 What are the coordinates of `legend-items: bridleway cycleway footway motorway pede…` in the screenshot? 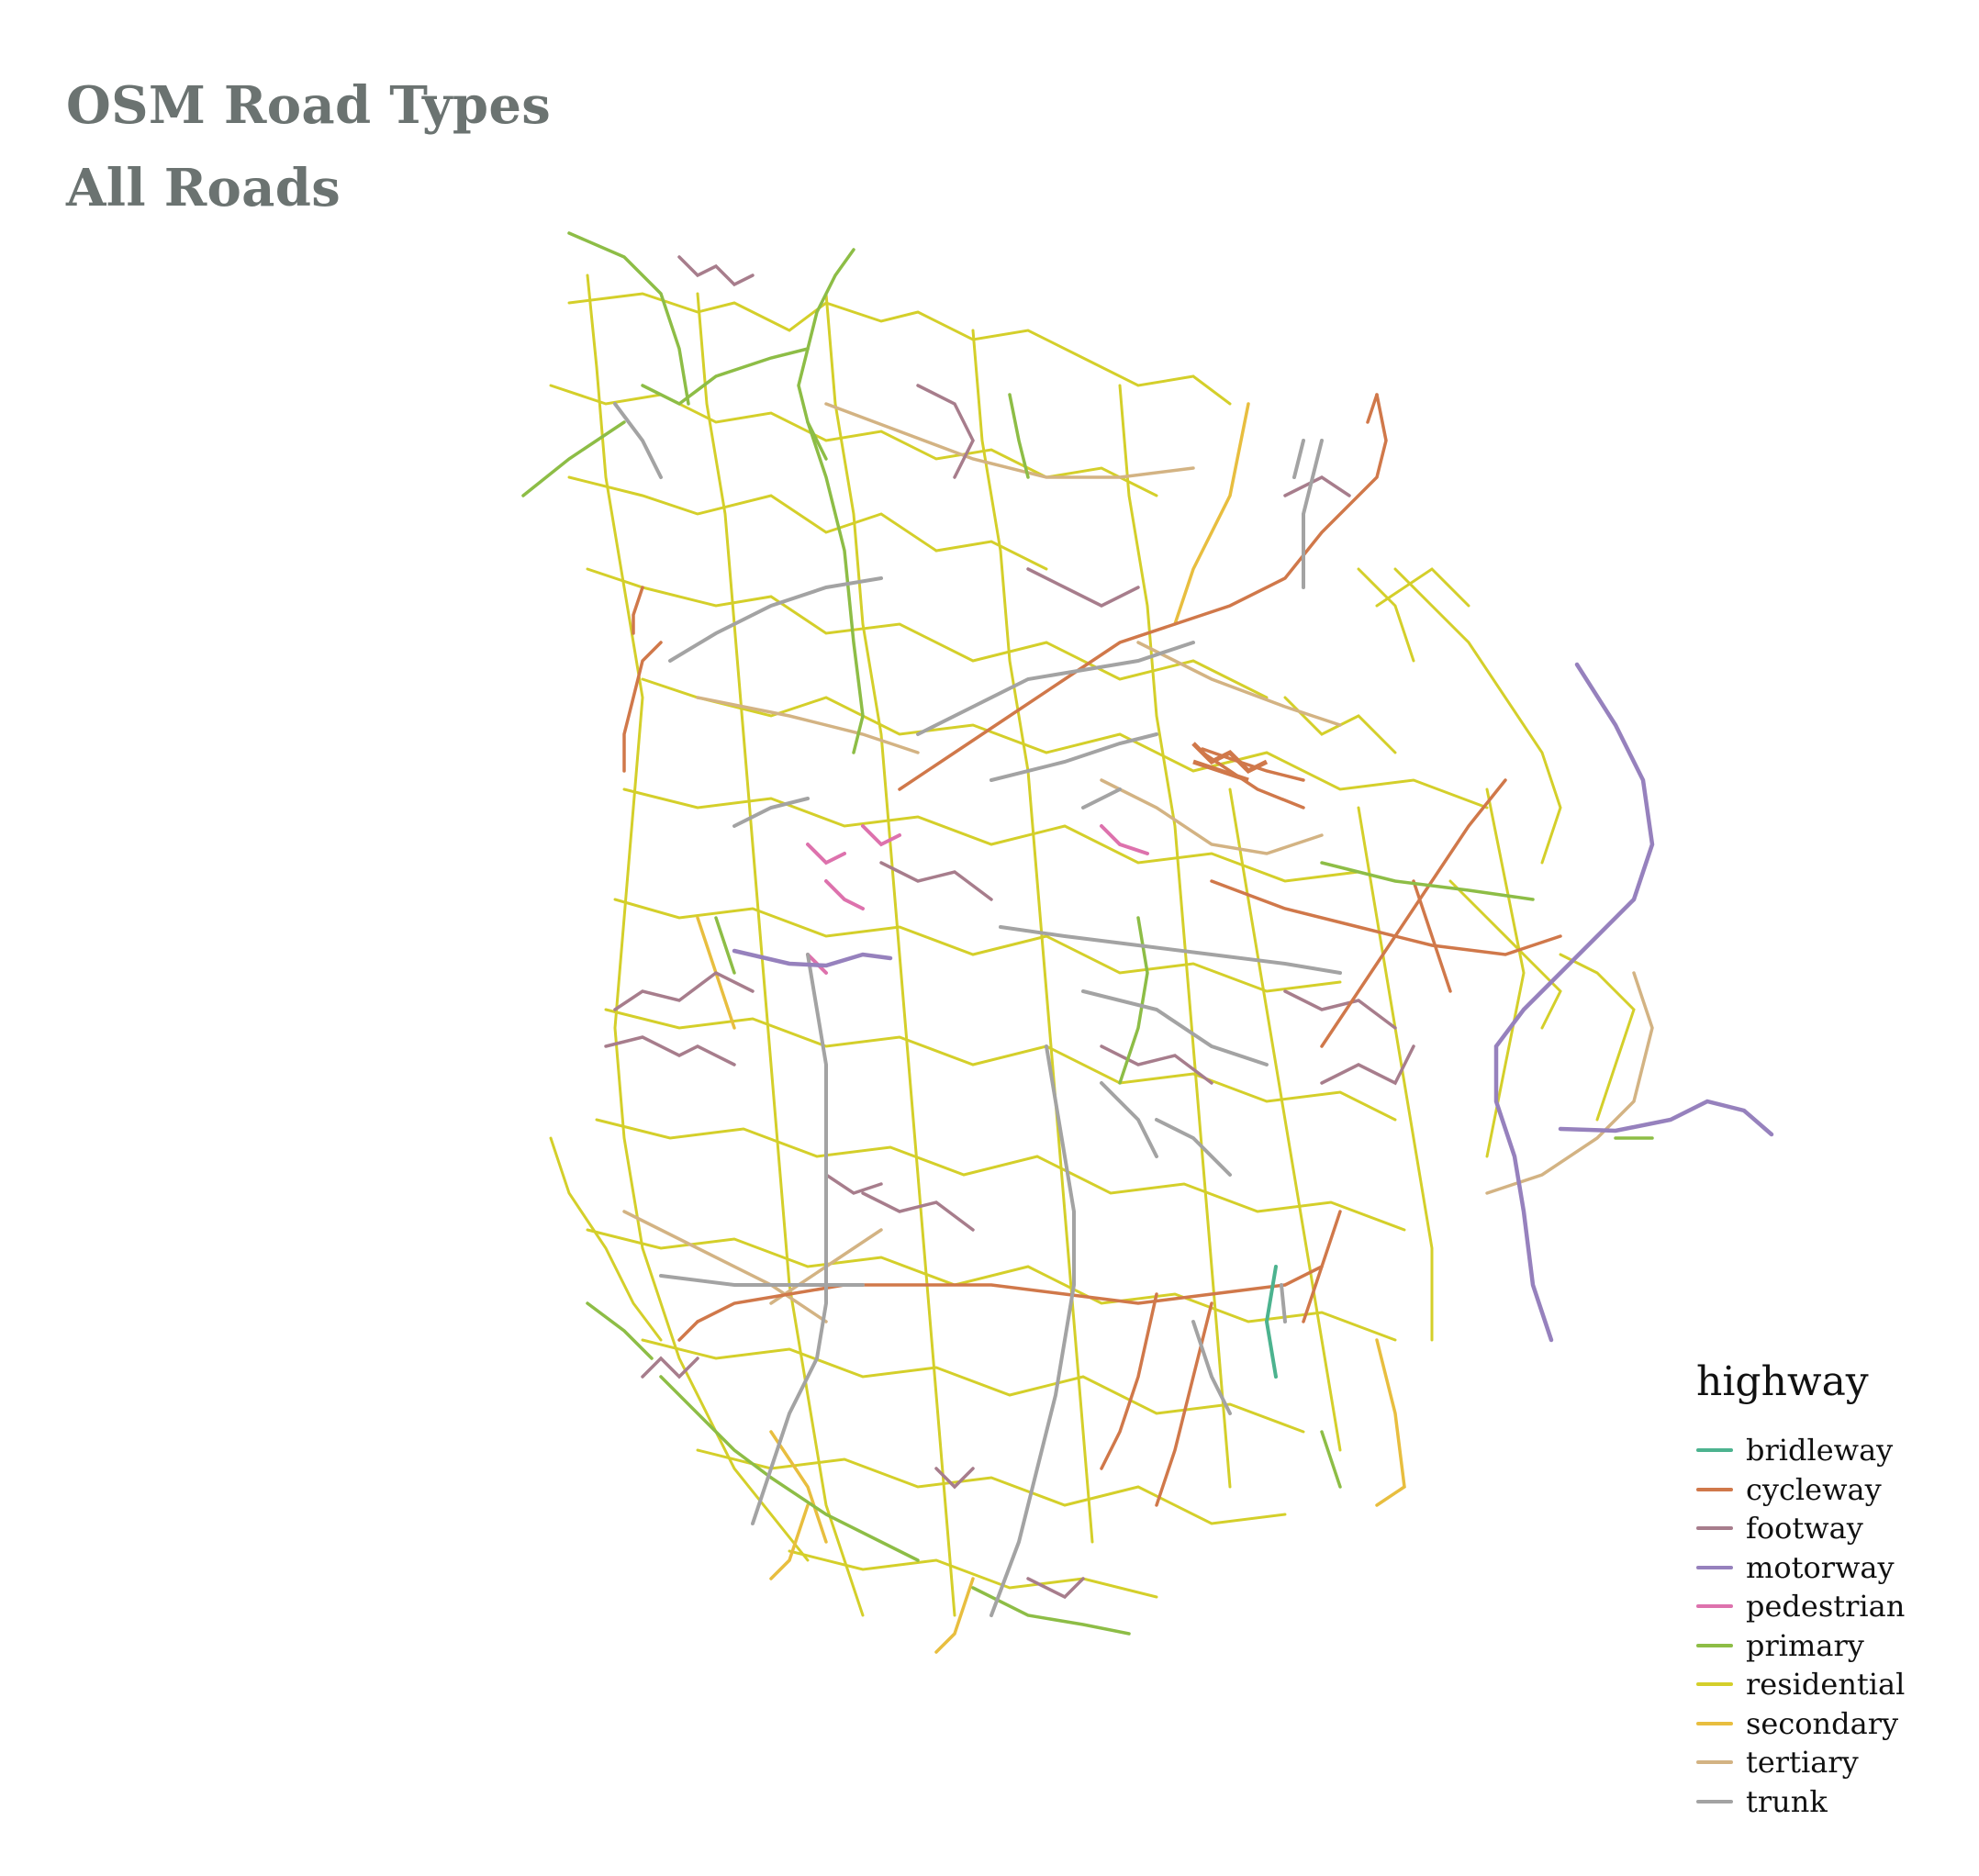 It's located at (1801, 1626).